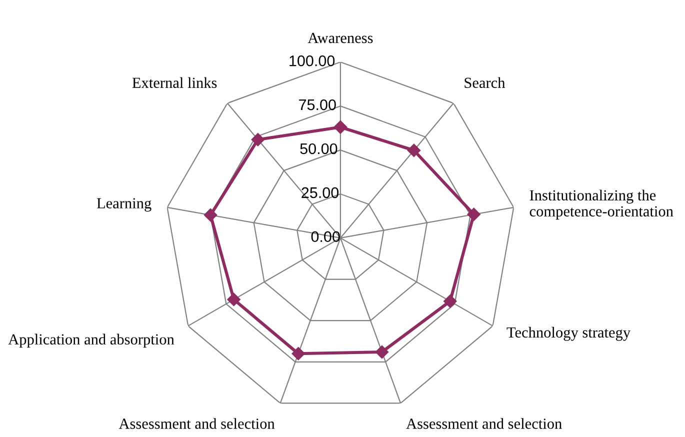  I want to click on spoke-label: Search, so click(485, 82).